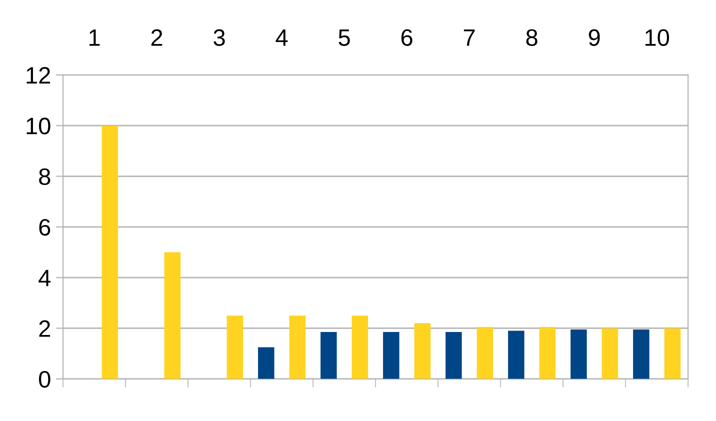 The image size is (716, 421). I want to click on x-tick-label: 8, so click(532, 37).